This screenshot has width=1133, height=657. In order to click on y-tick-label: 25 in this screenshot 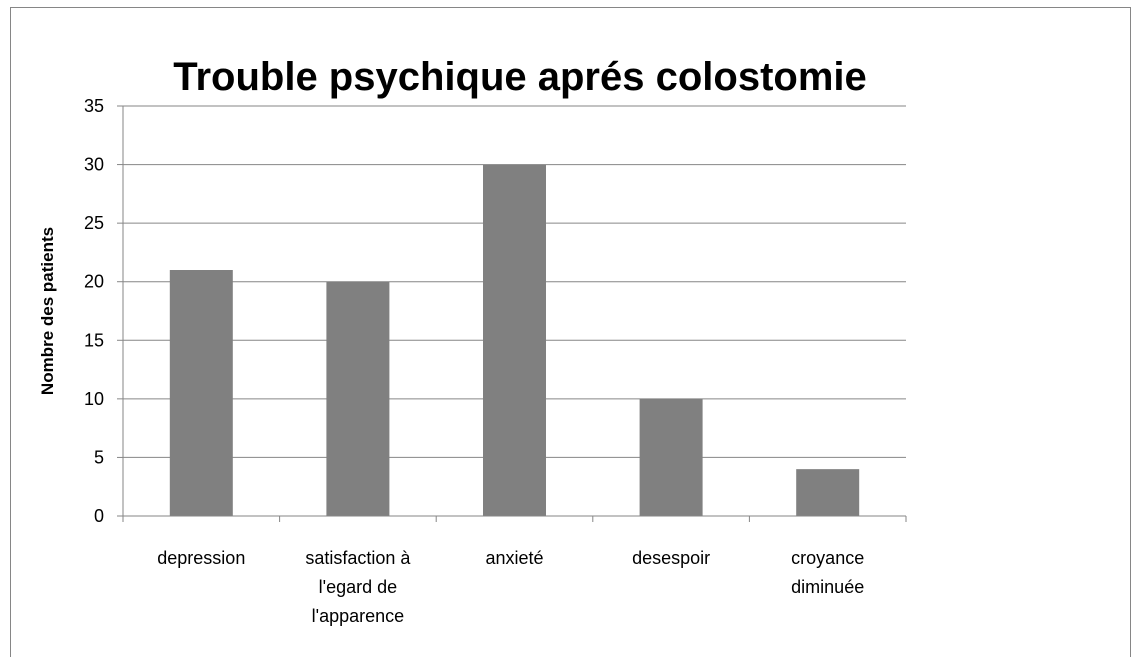, I will do `click(94, 223)`.